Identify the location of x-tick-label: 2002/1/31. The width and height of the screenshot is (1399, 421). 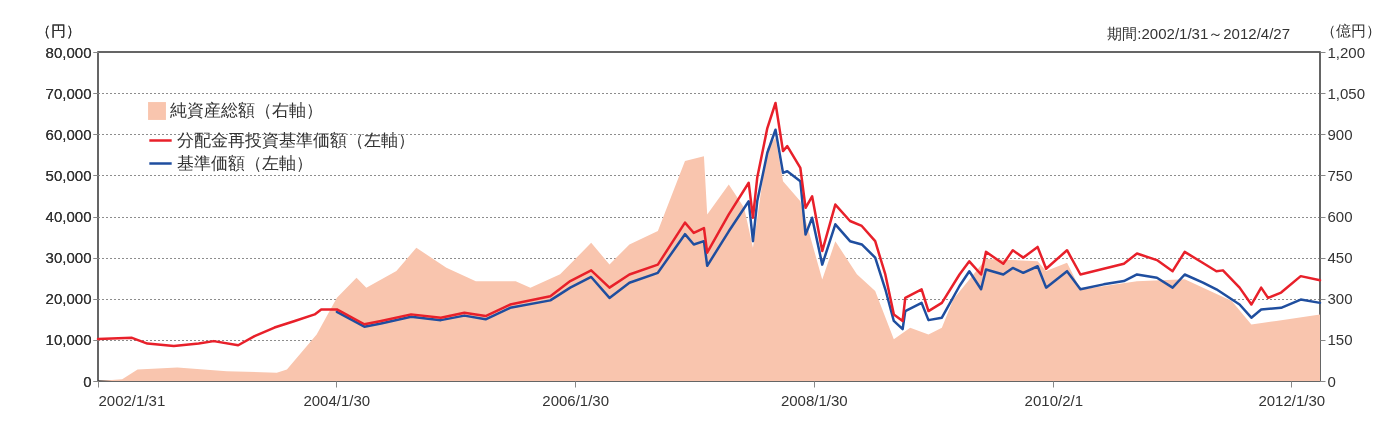
(132, 400).